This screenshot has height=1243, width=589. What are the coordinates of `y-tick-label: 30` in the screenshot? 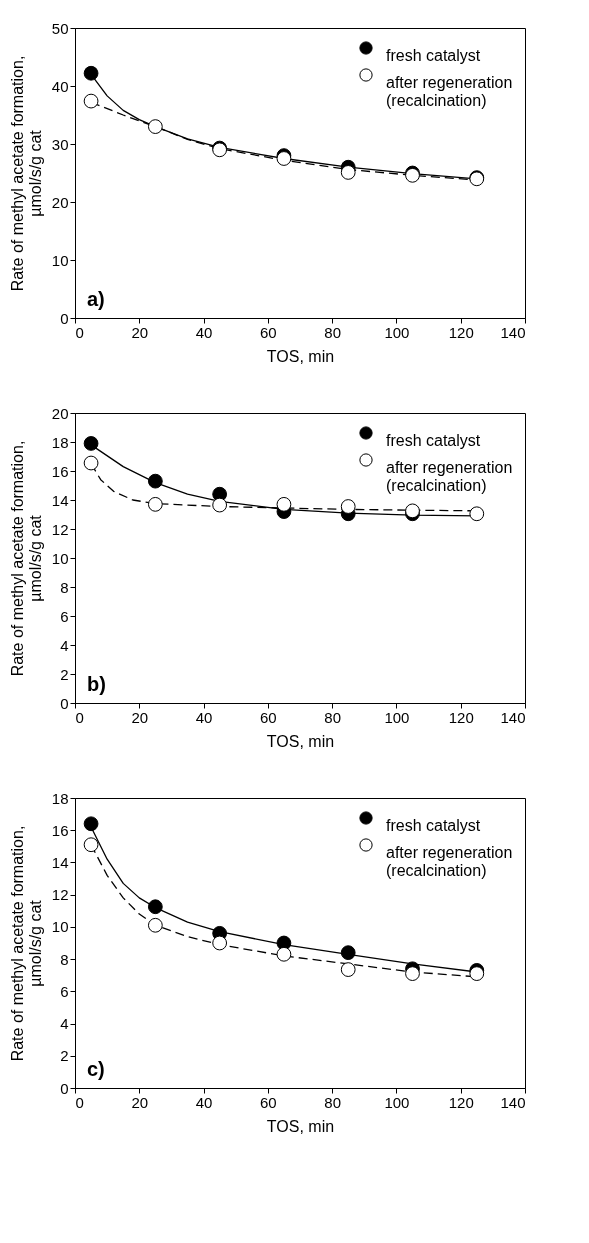 It's located at (60, 144).